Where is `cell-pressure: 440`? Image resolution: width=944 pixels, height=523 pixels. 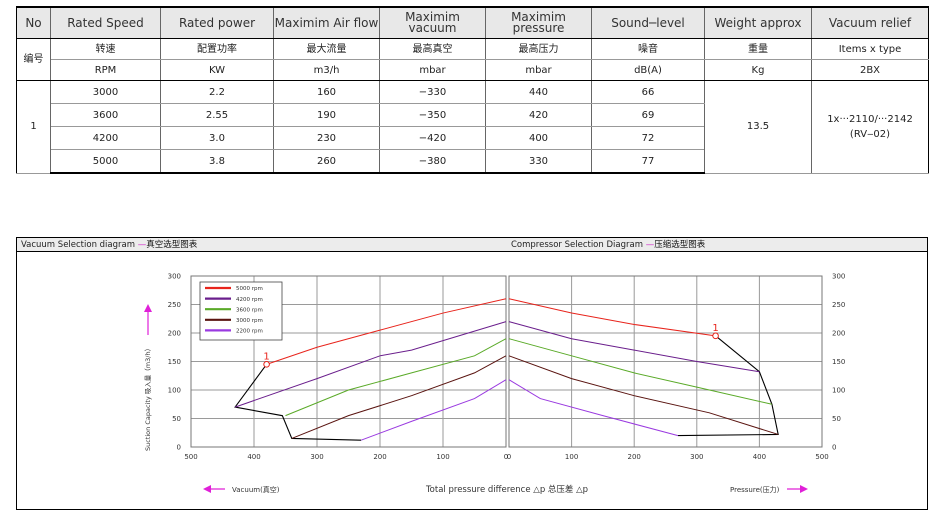
cell-pressure: 440 is located at coordinates (538, 92).